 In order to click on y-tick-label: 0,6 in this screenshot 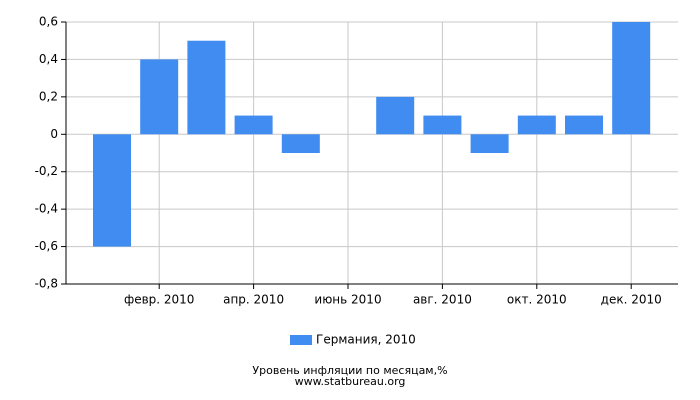, I will do `click(48, 22)`.